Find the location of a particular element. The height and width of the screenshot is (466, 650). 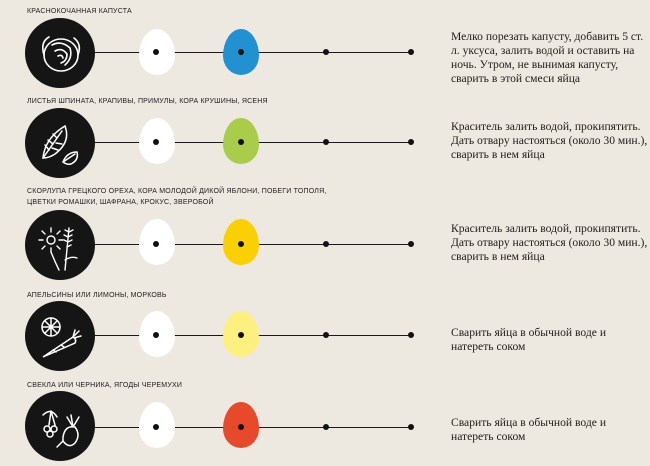

leaves-icon is located at coordinates (60, 143).